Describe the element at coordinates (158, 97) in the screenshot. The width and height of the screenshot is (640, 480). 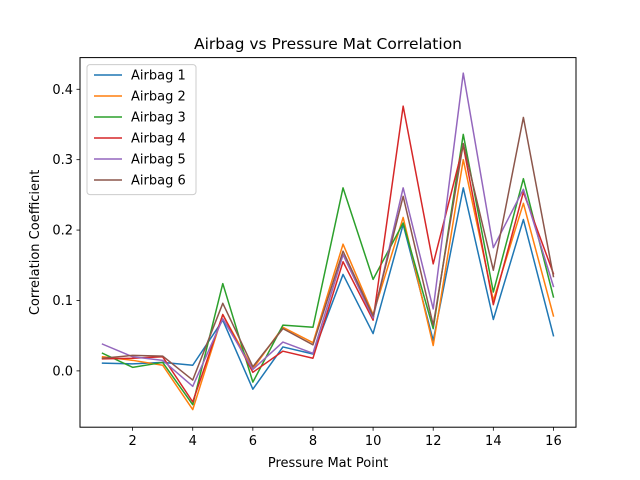
I see `legend-label-2: Airbag 2` at that location.